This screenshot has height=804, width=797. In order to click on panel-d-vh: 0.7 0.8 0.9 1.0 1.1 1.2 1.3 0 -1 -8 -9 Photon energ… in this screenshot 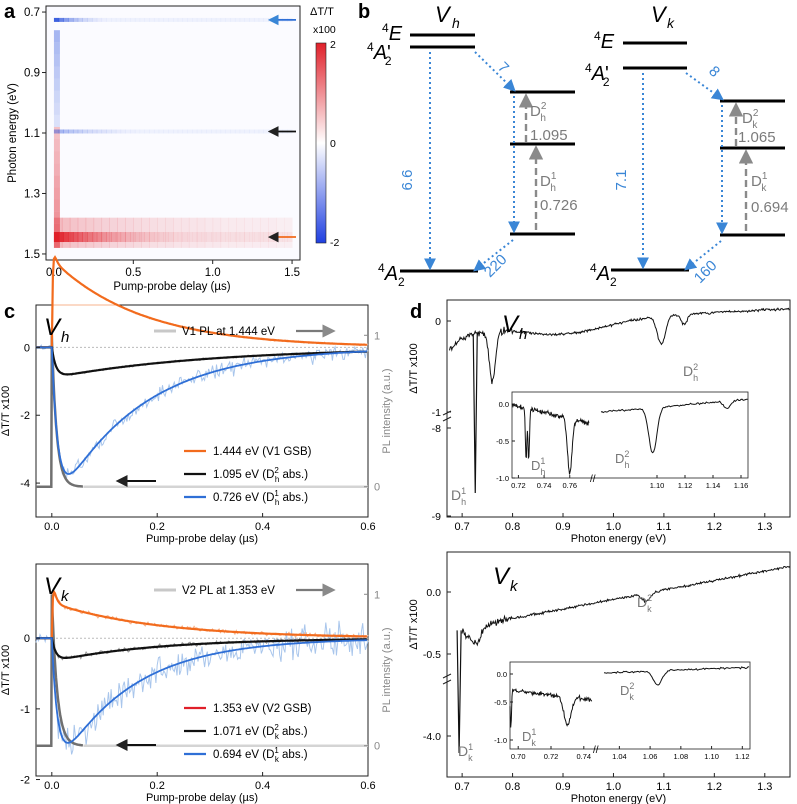, I will do `click(599, 422)`.